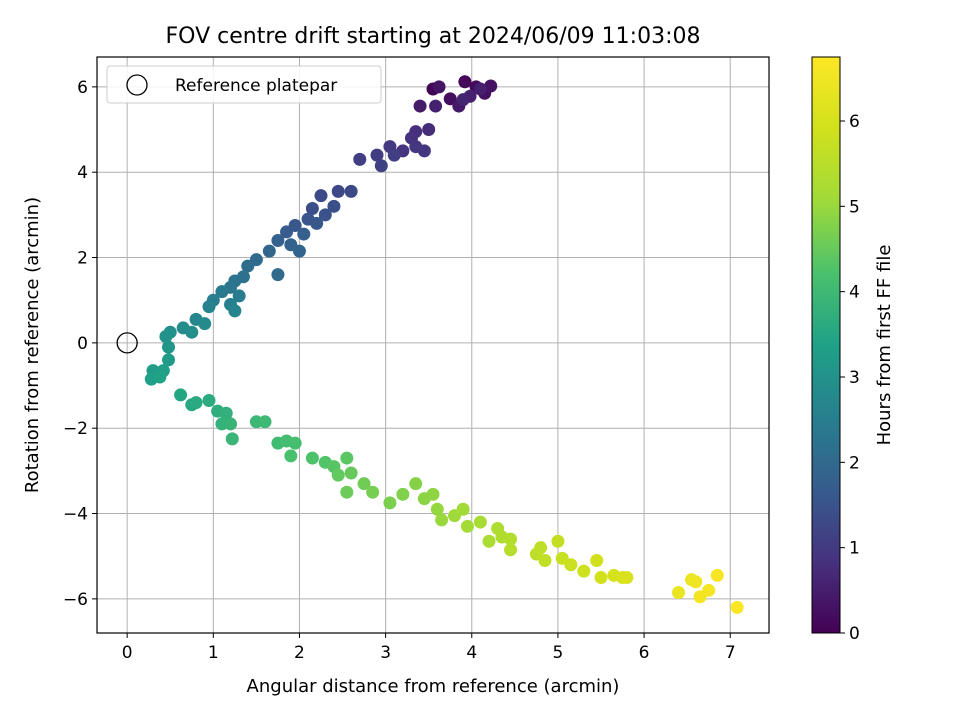  What do you see at coordinates (82, 173) in the screenshot?
I see `y-tick-label: 4` at bounding box center [82, 173].